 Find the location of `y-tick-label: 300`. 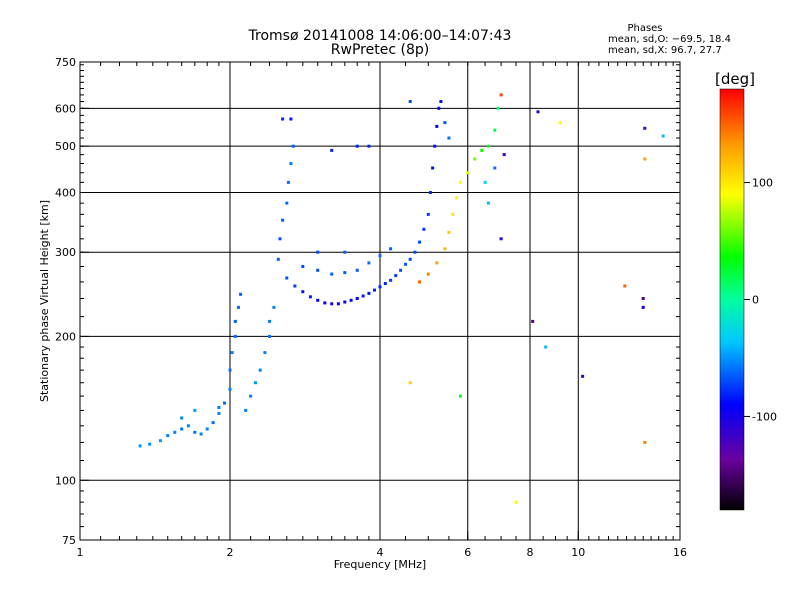

y-tick-label: 300 is located at coordinates (65, 252).